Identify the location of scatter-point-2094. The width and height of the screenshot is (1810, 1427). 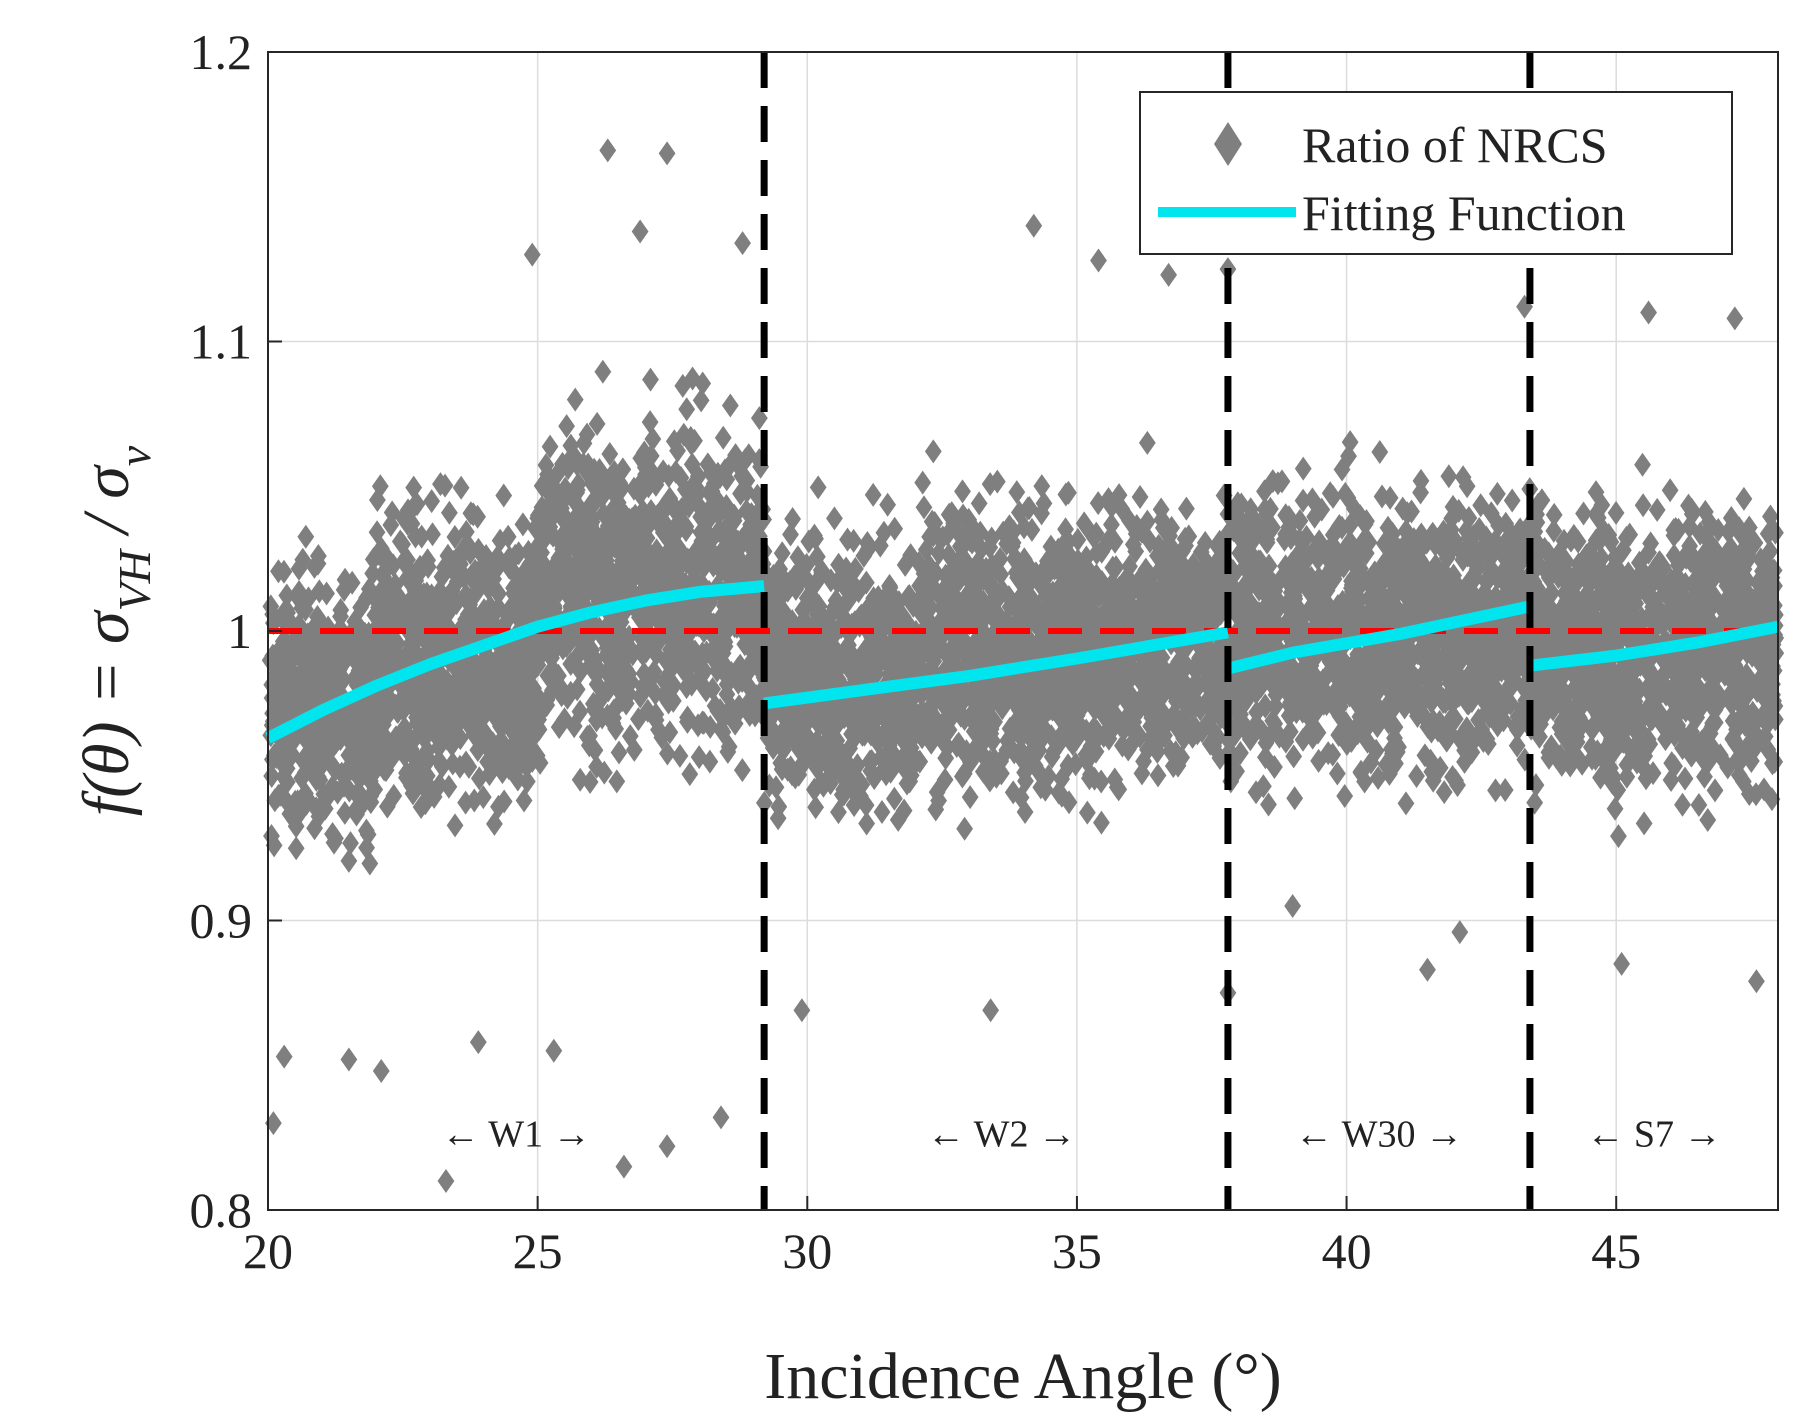
(723, 437).